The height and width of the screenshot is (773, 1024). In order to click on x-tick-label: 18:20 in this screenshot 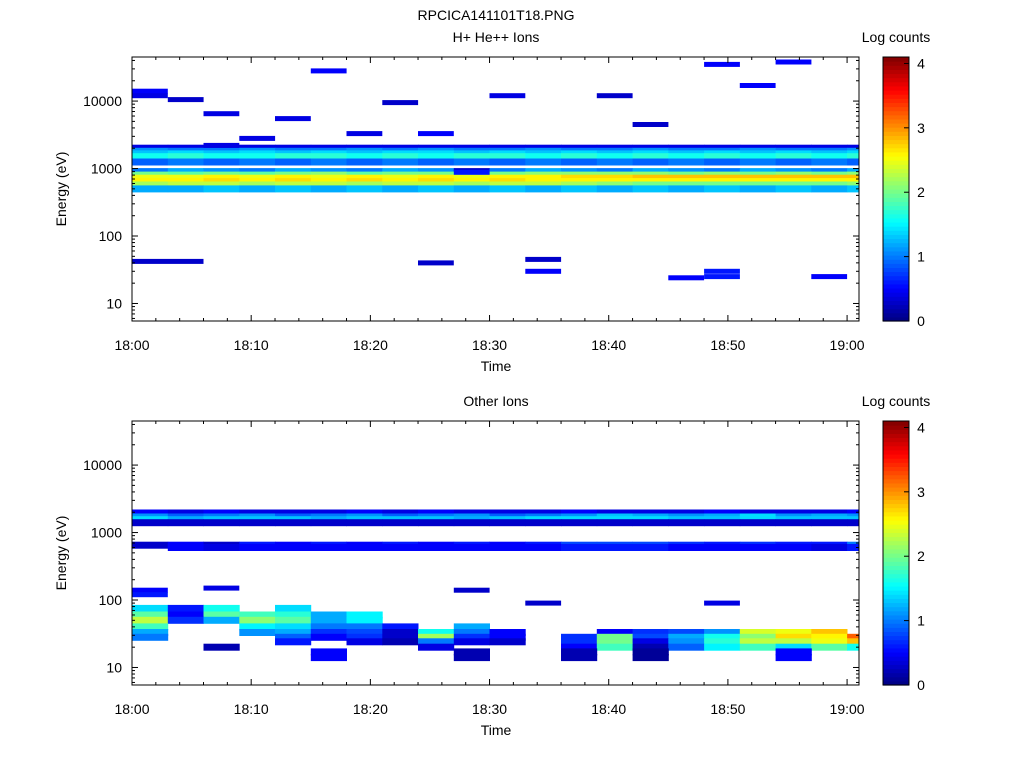, I will do `click(370, 709)`.